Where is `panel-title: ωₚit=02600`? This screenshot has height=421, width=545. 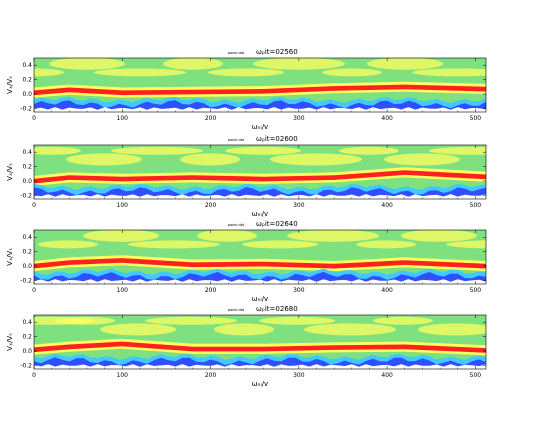
panel-title: ωₚit=02600 is located at coordinates (277, 139).